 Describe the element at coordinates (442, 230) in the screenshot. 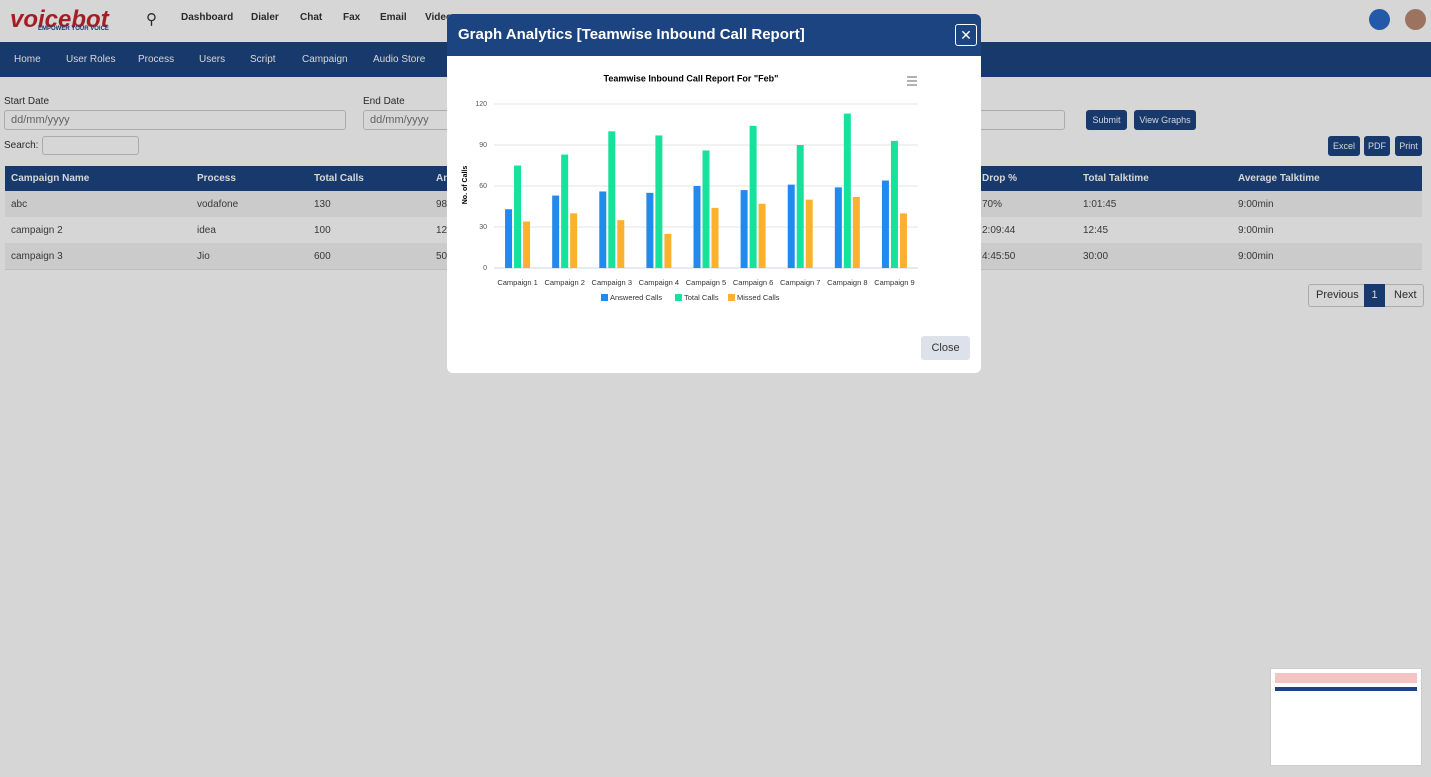

I see `table-cell: 12` at that location.